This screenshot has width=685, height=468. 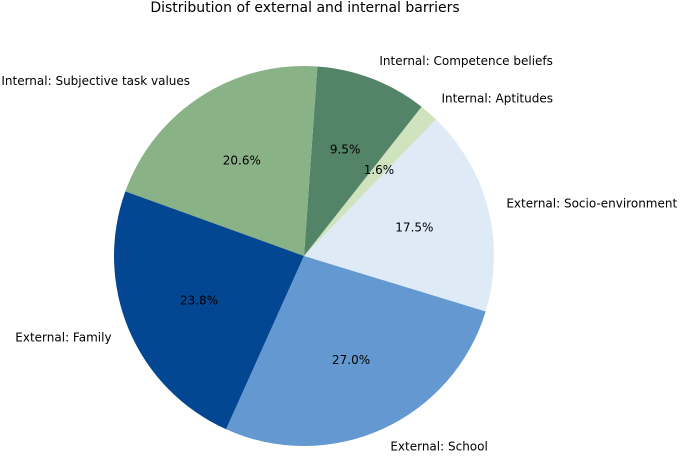 I want to click on pie-slice-external-socio-environment, so click(x=399, y=215).